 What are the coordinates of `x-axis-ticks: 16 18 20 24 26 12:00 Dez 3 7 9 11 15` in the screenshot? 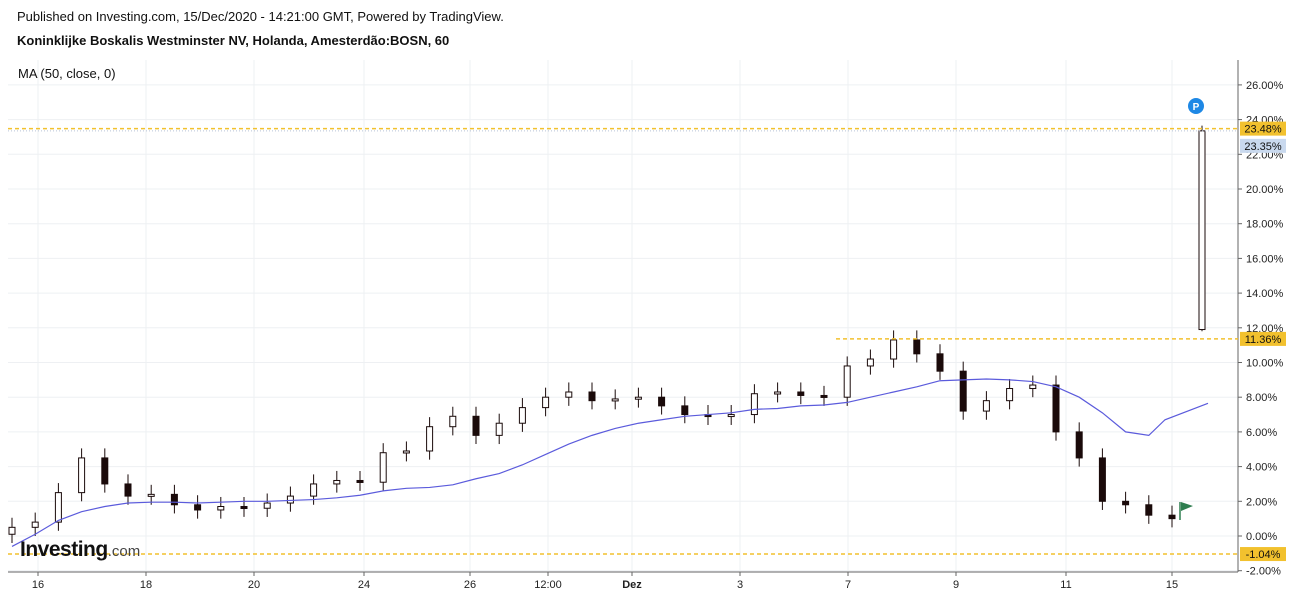 It's located at (605, 581).